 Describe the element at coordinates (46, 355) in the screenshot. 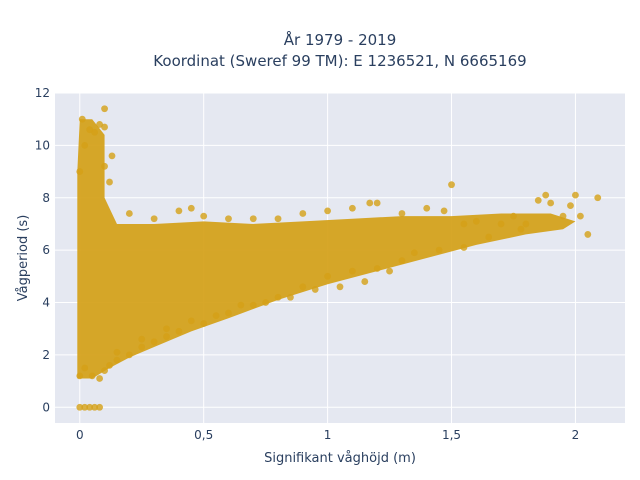

I see `y-tick-label: 2` at that location.